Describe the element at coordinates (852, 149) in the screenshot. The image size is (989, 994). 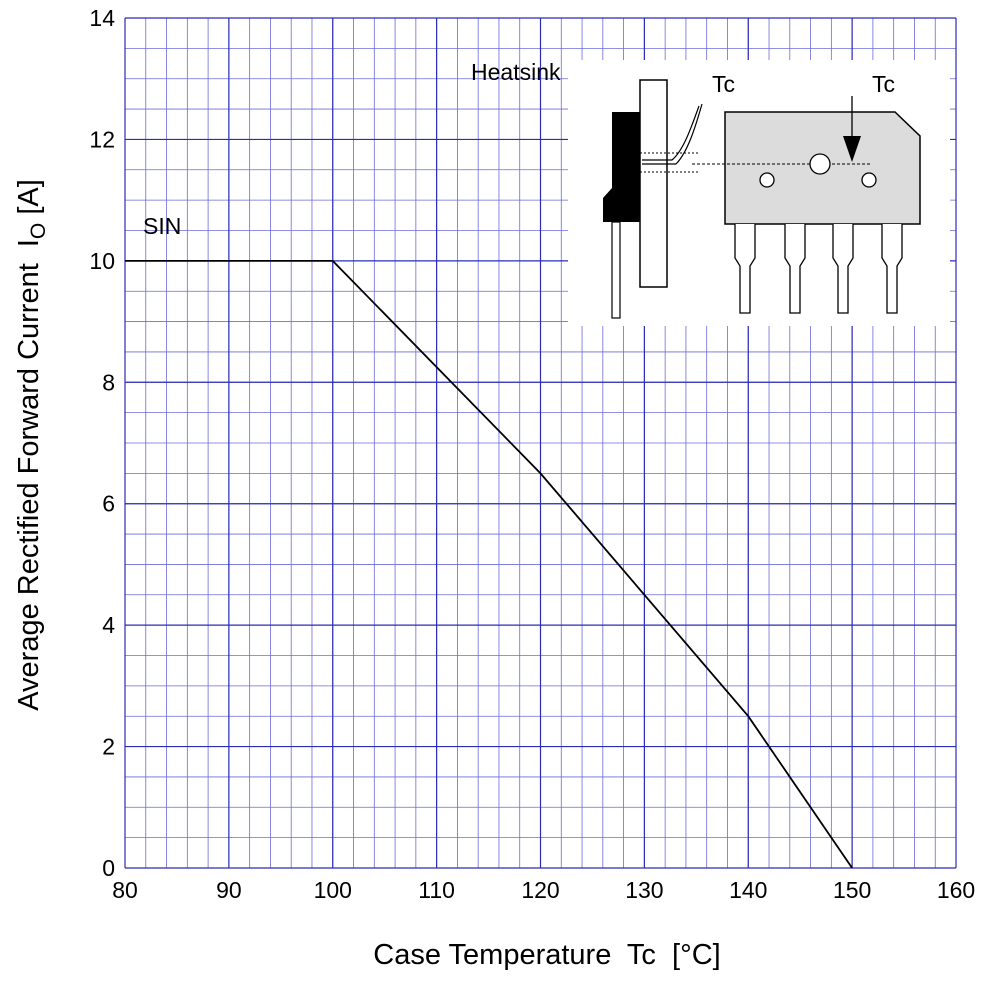
I see `tc-arrow-head-icon` at that location.